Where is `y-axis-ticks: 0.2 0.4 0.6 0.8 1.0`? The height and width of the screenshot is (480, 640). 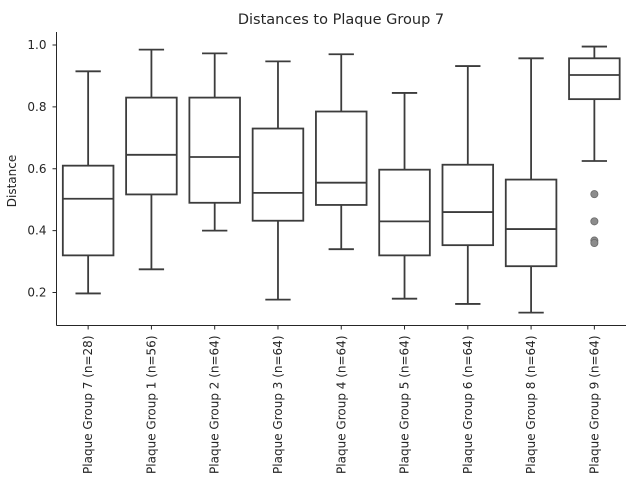 y-axis-ticks: 0.2 0.4 0.6 0.8 1.0 is located at coordinates (42, 169).